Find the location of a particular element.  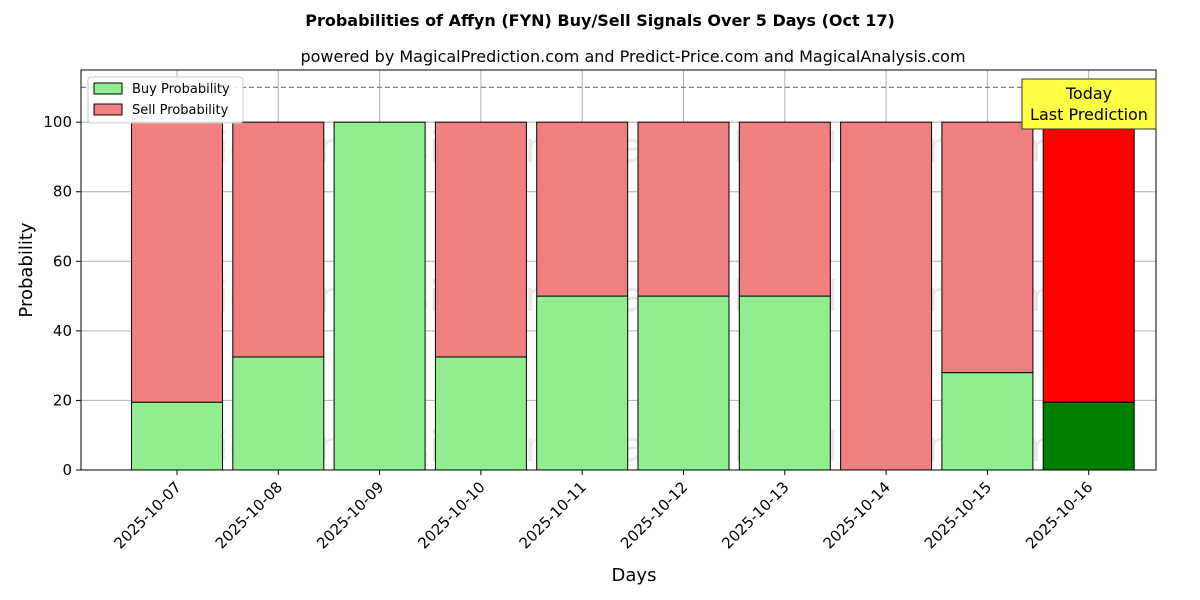

x-tick-label: 2025-10-09 is located at coordinates (350, 515).